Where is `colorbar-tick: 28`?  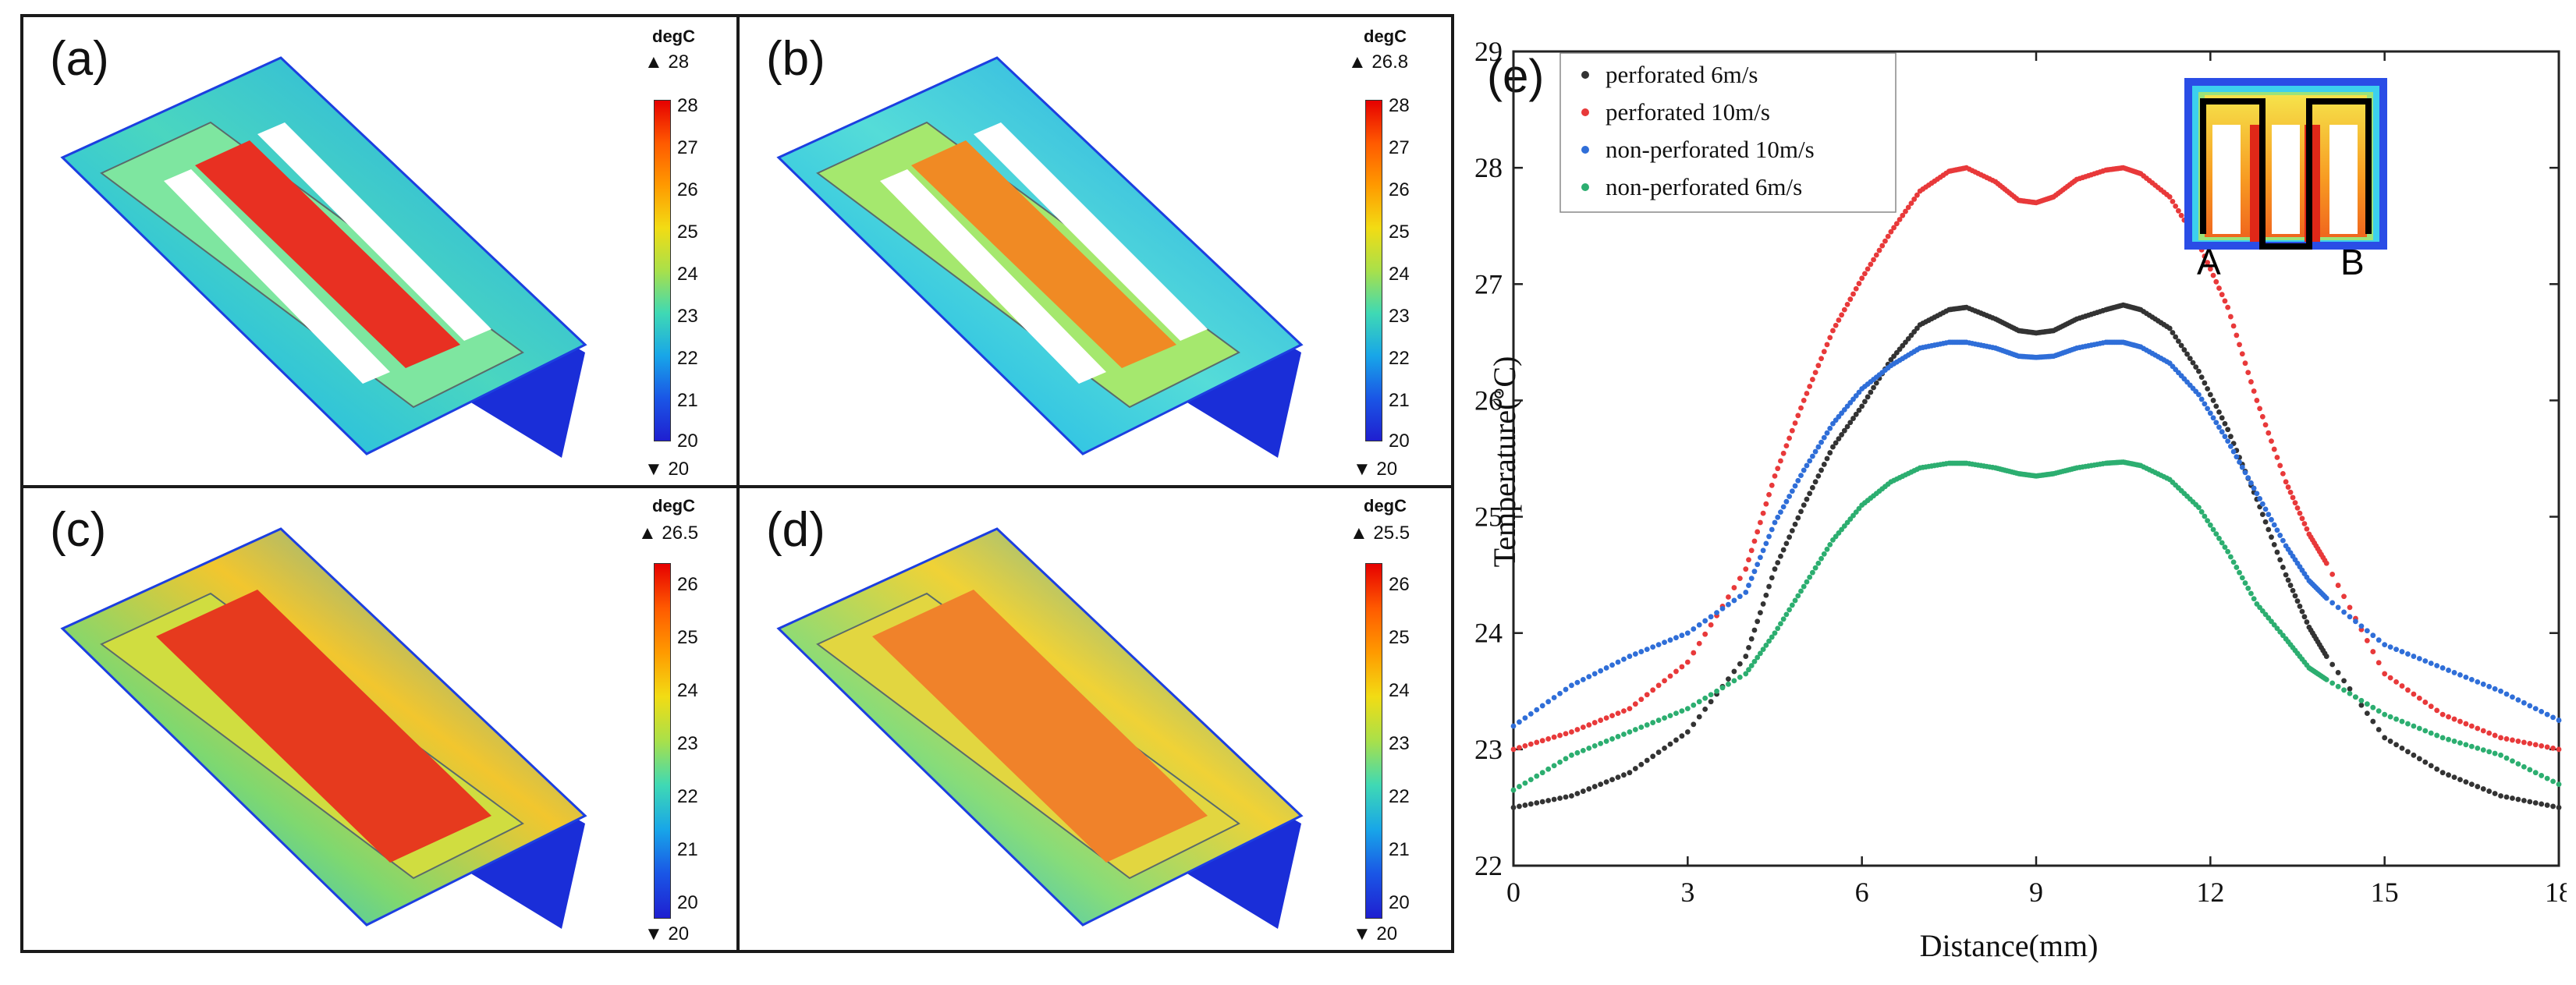
colorbar-tick: 28 is located at coordinates (687, 105).